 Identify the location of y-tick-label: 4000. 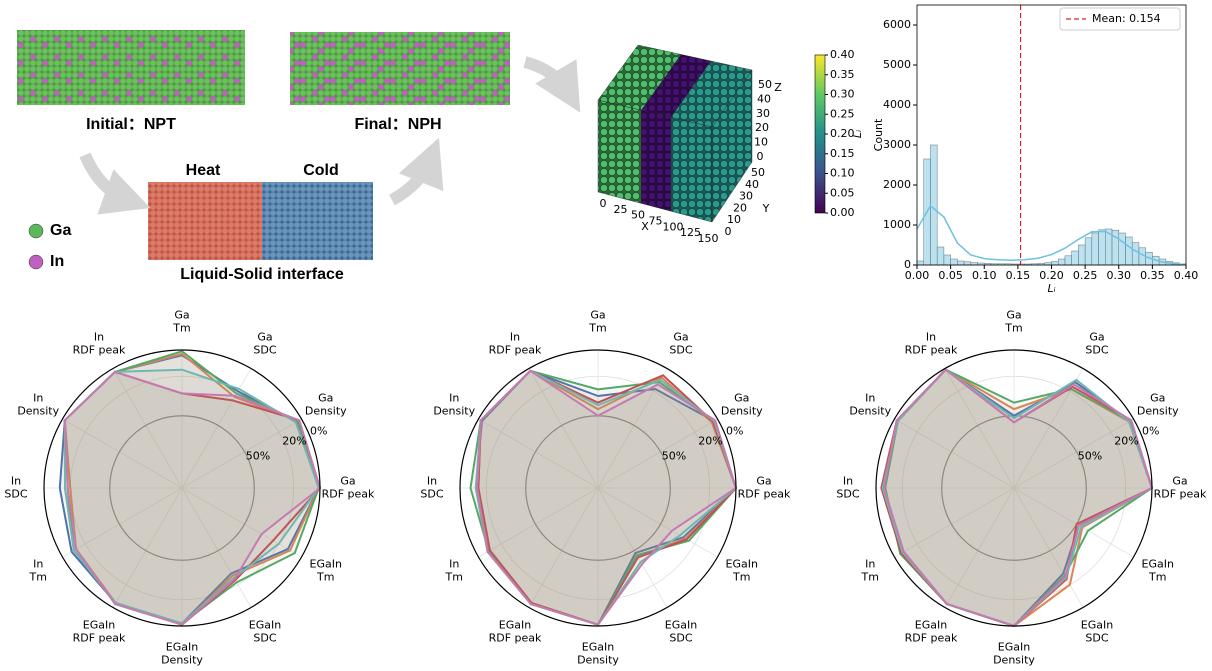
(897, 104).